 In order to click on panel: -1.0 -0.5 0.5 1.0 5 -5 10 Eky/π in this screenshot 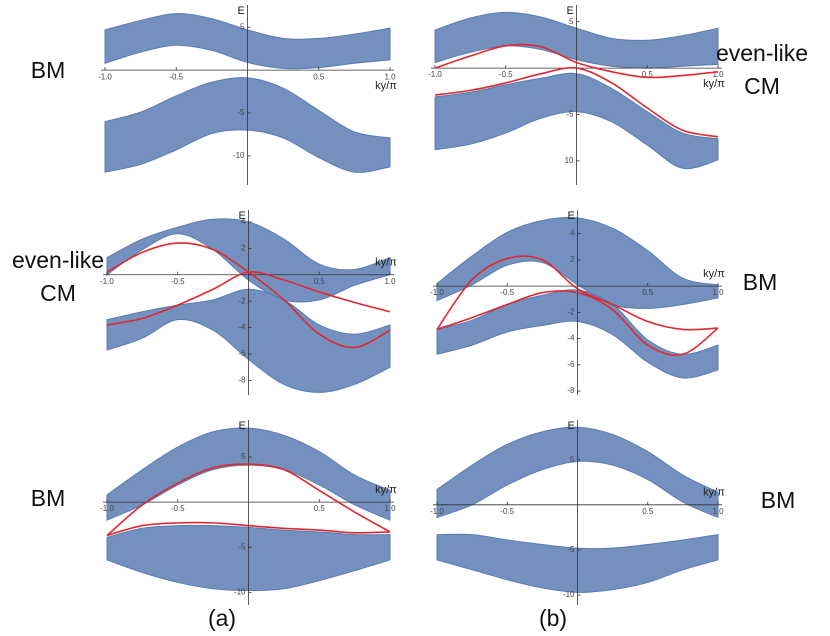, I will do `click(576, 95)`.